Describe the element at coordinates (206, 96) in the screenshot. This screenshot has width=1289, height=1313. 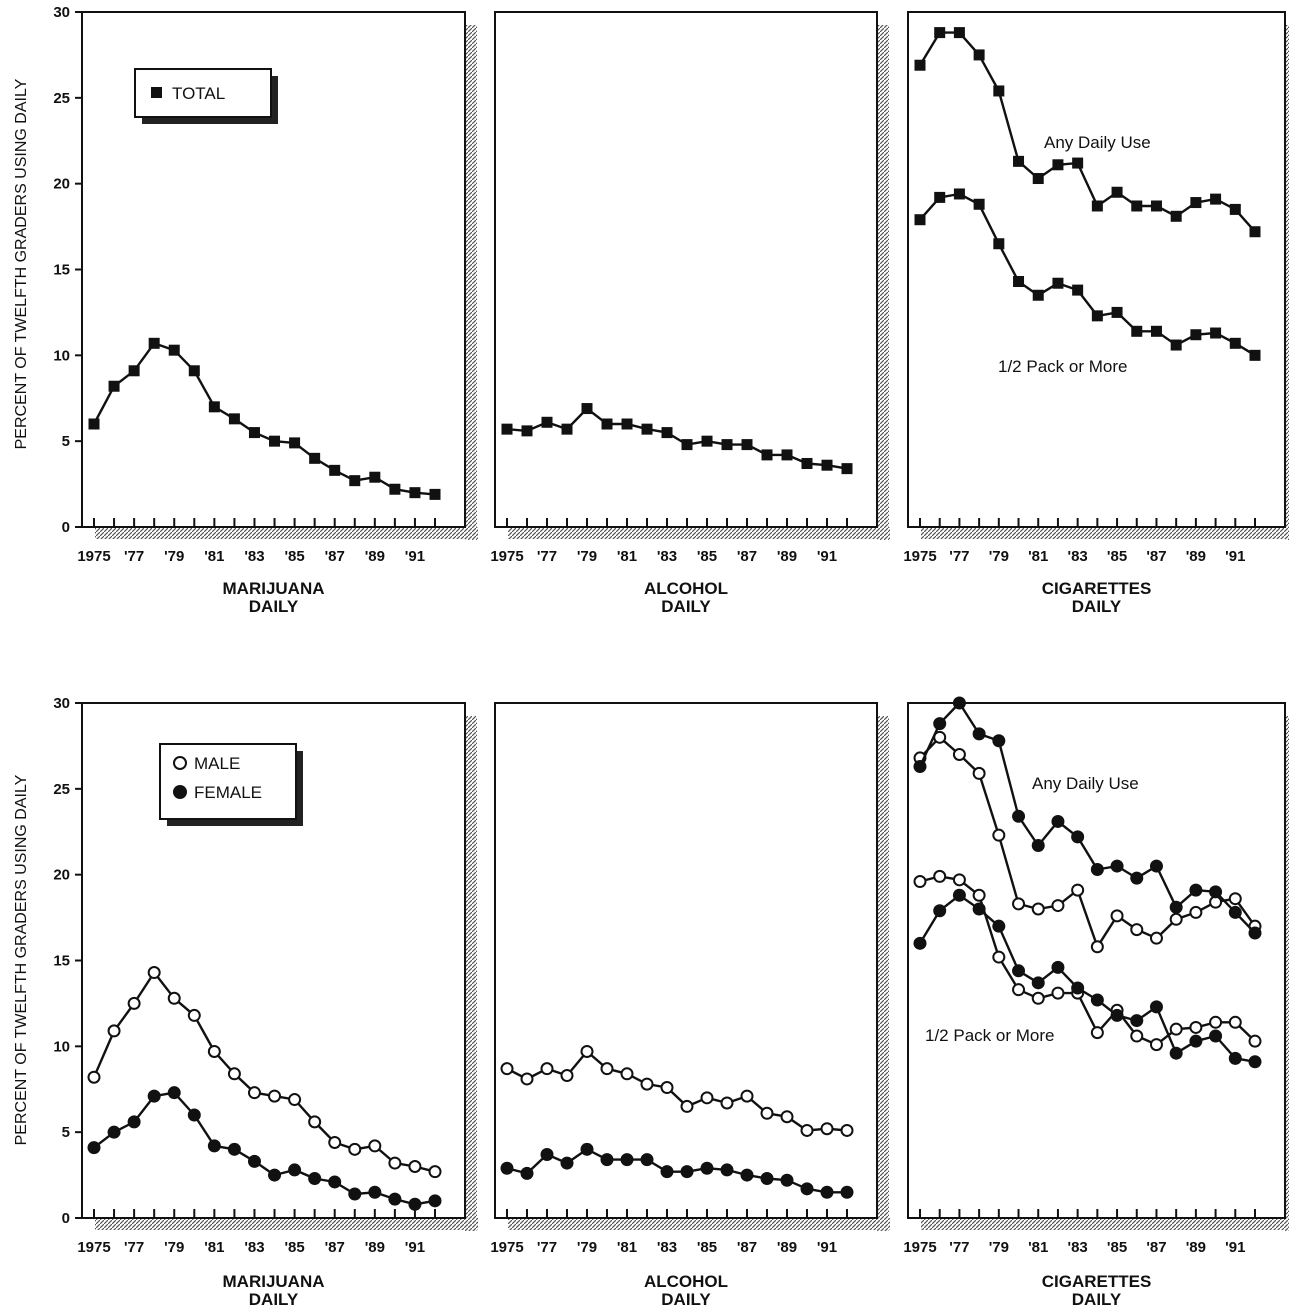
I see `legend-total: TOTAL` at that location.